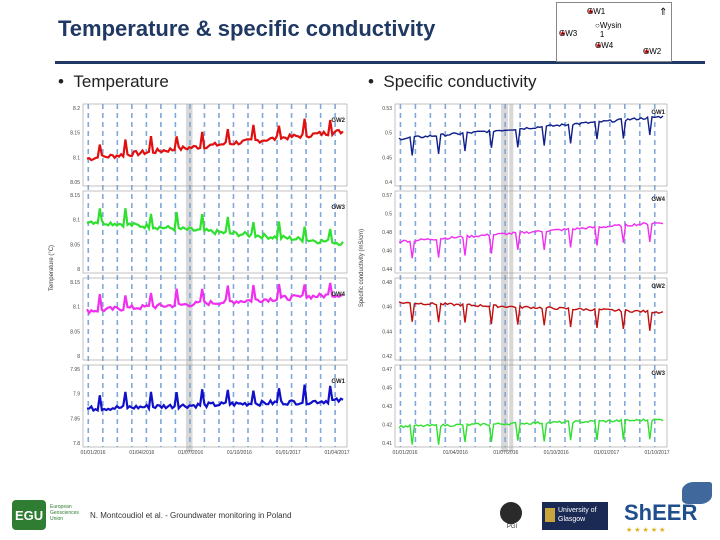 The height and width of the screenshot is (540, 720). What do you see at coordinates (452, 81) in the screenshot?
I see `bullet-conductivity: • Specific conductivity` at bounding box center [452, 81].